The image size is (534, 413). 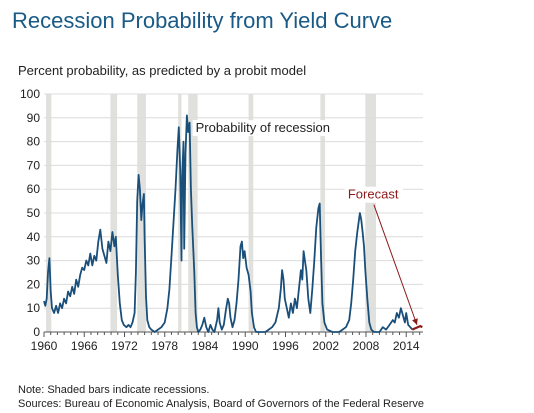 I want to click on forecast-arrowhead, so click(x=415, y=321).